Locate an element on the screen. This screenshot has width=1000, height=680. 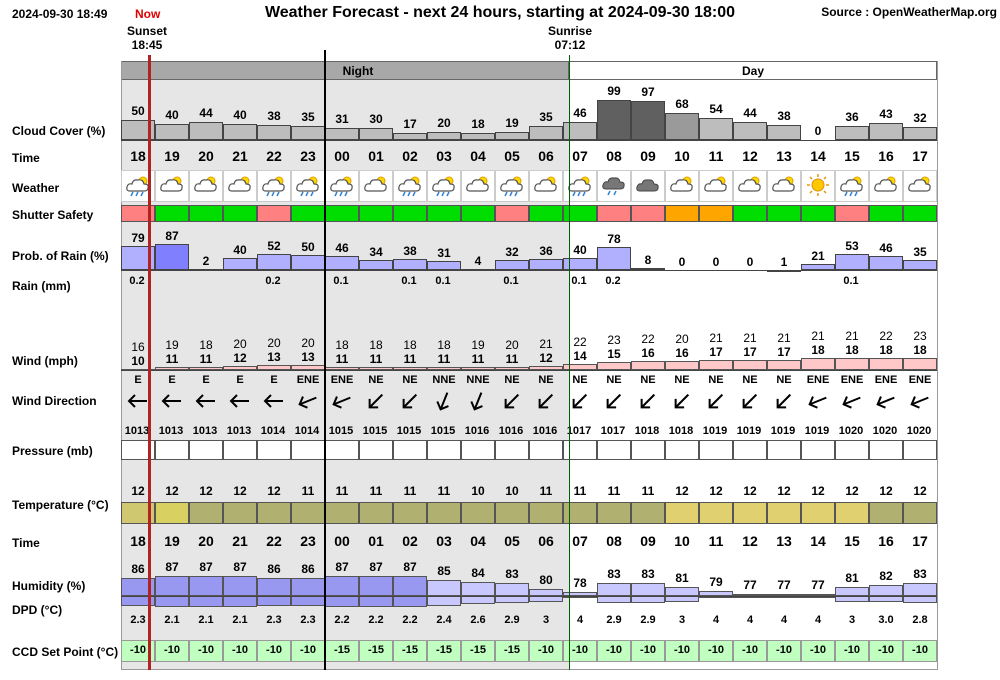
wind-gust-value: 16 is located at coordinates (138, 346).